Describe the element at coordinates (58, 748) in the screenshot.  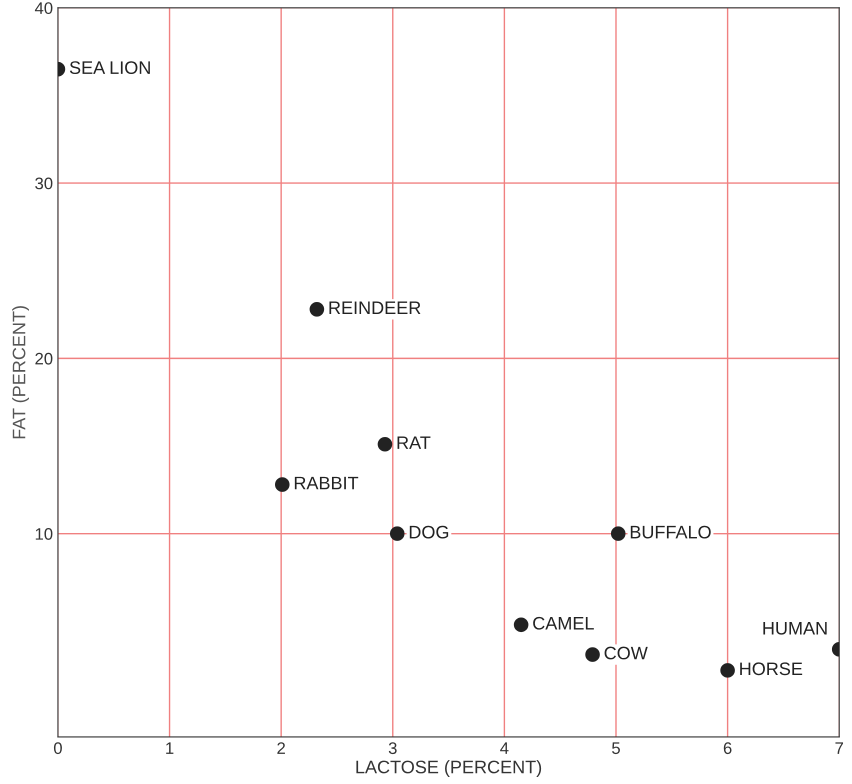
I see `x-tick-label: 0` at that location.